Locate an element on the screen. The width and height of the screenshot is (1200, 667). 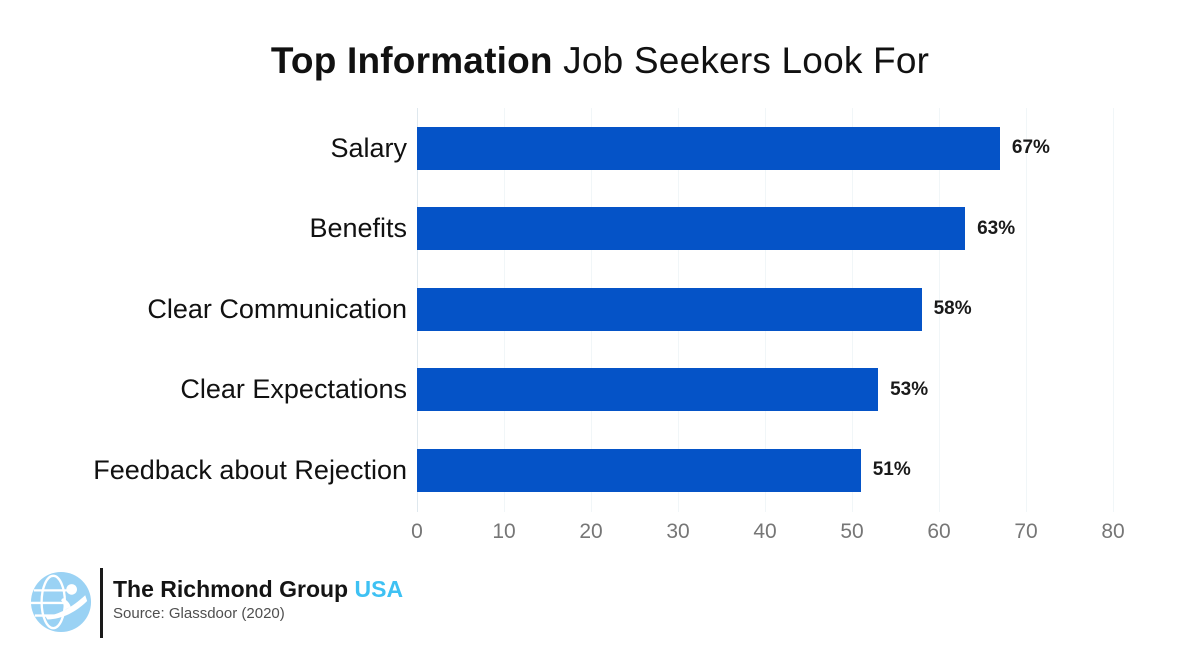
bar-track: 63% is located at coordinates (765, 229).